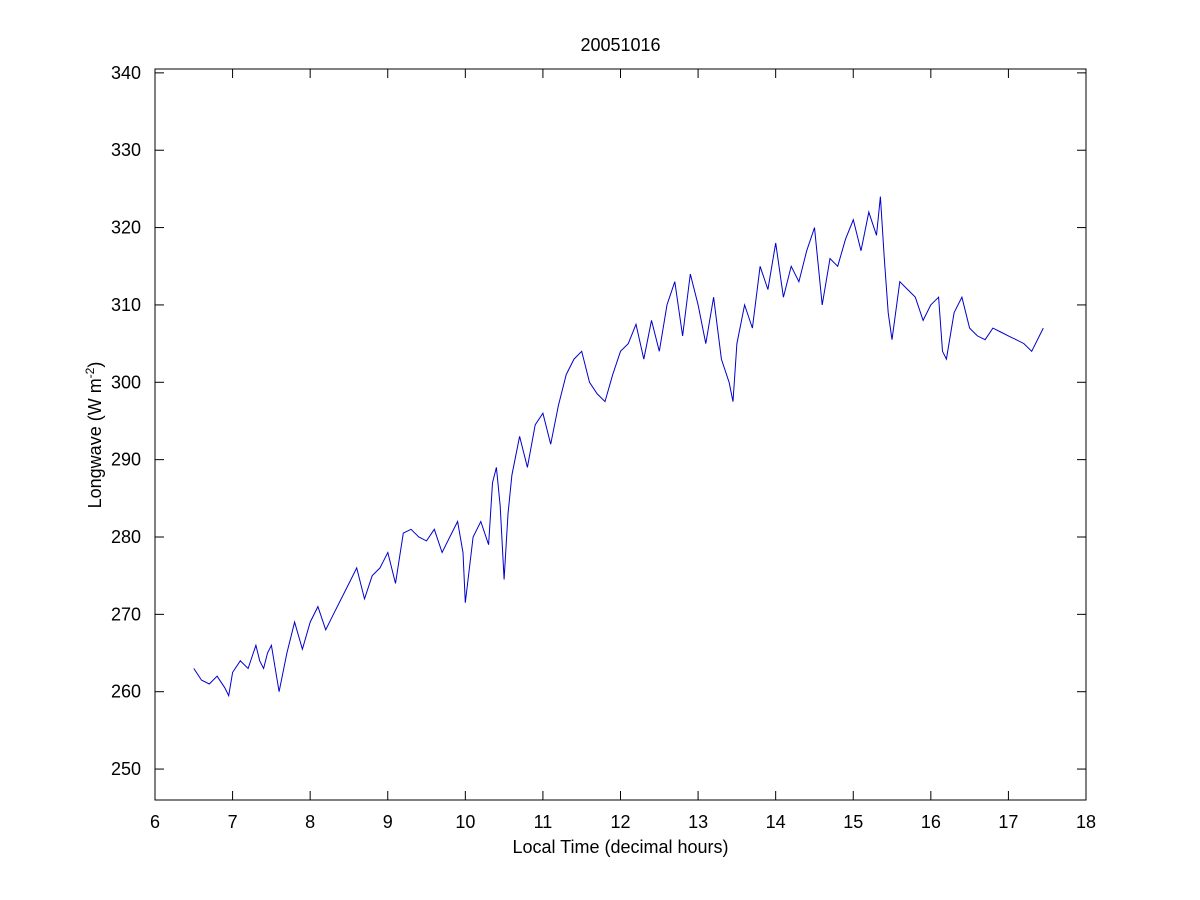 Image resolution: width=1200 pixels, height=900 pixels. What do you see at coordinates (126, 614) in the screenshot?
I see `y-tick-label: 270` at bounding box center [126, 614].